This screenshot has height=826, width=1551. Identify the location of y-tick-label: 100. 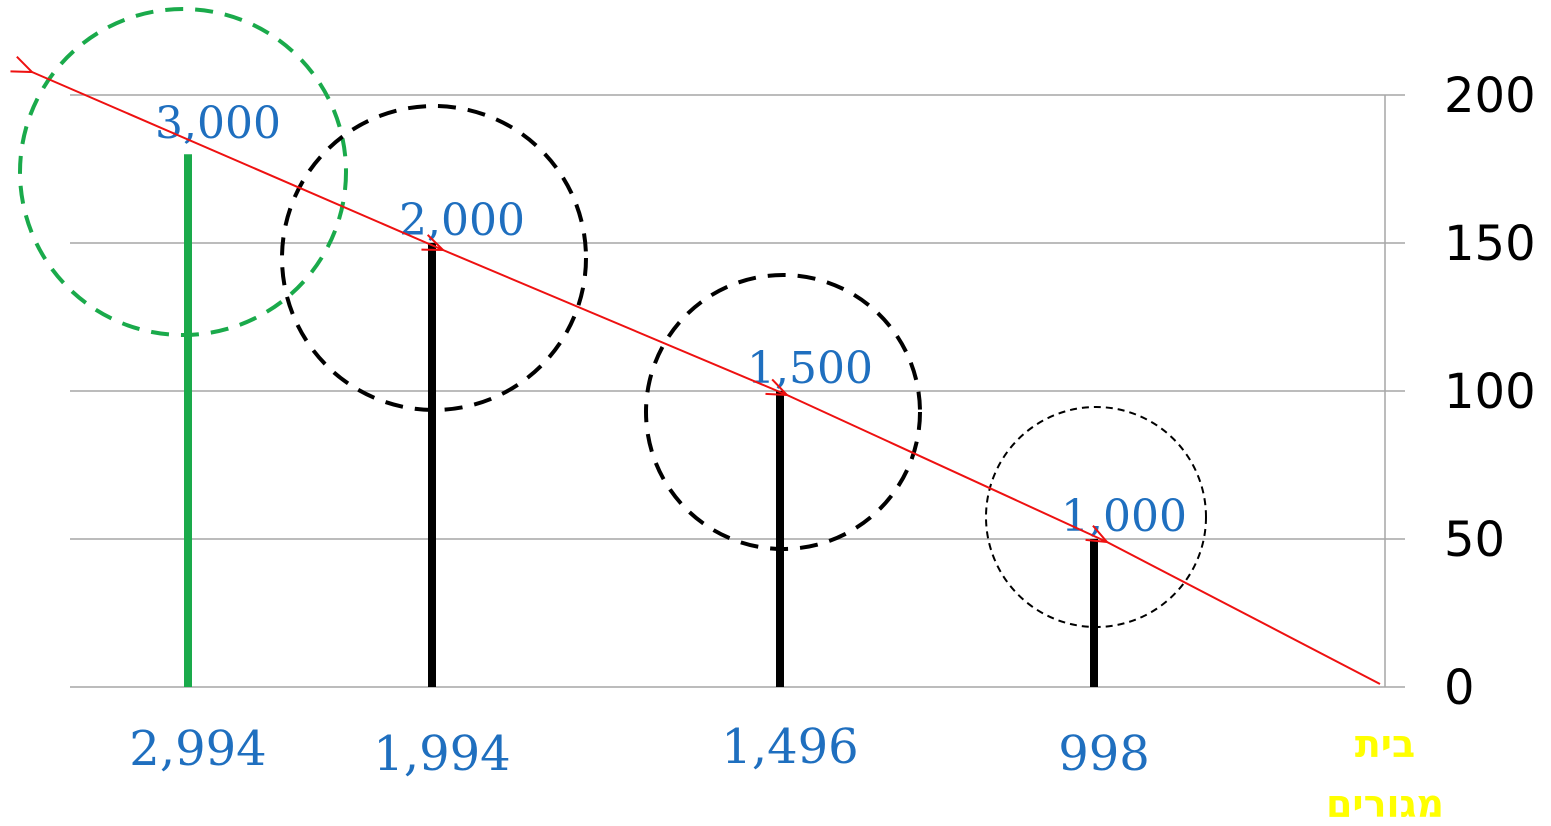
(1490, 392).